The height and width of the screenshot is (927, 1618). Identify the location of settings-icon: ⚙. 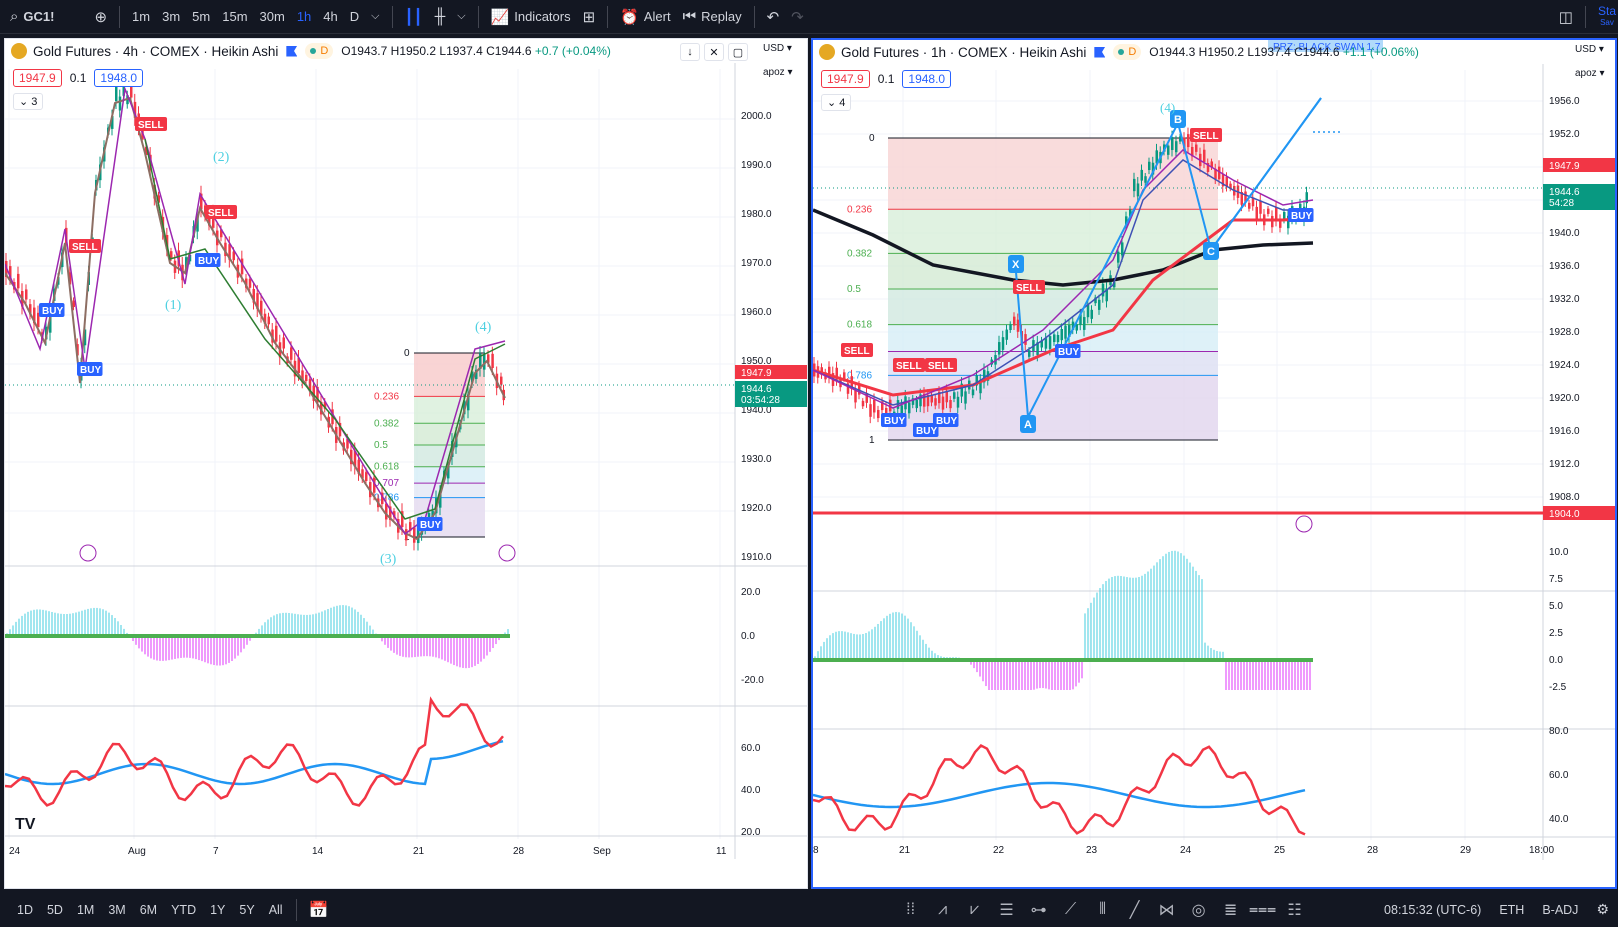
(1602, 909).